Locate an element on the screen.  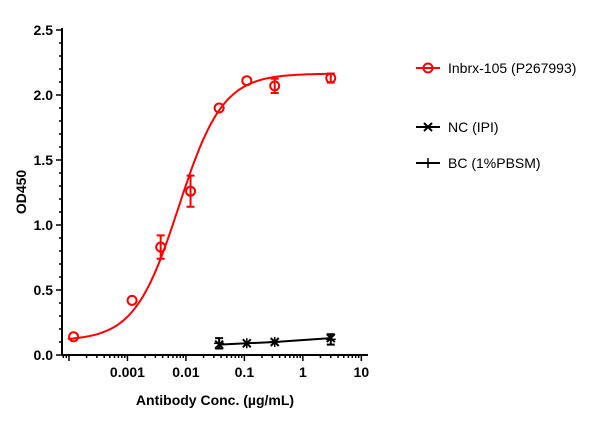
x-tick-label: 10 is located at coordinates (362, 372).